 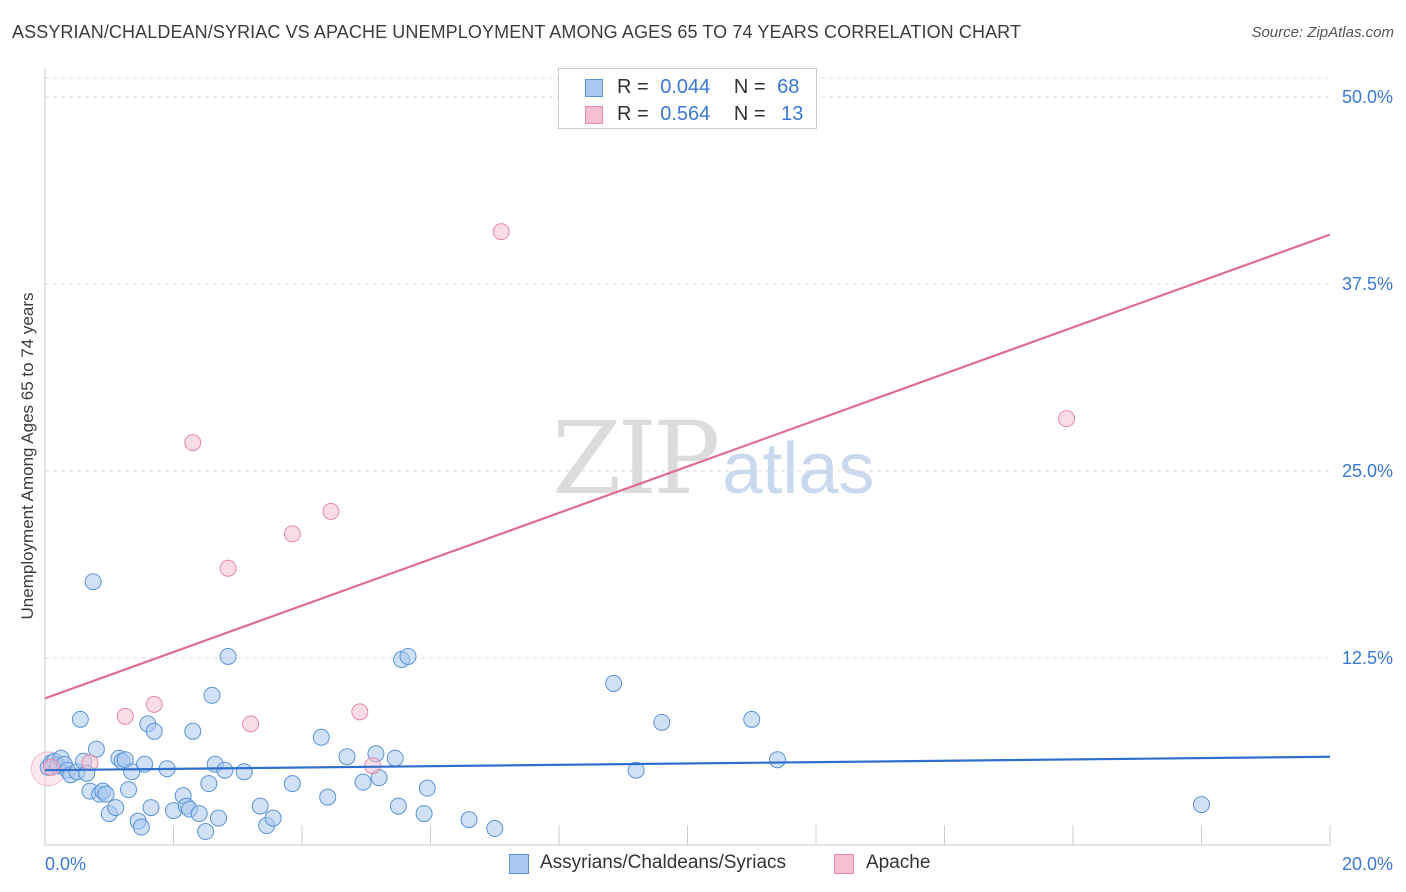 What do you see at coordinates (636, 458) in the screenshot?
I see `watermark-zip: ZIP` at bounding box center [636, 458].